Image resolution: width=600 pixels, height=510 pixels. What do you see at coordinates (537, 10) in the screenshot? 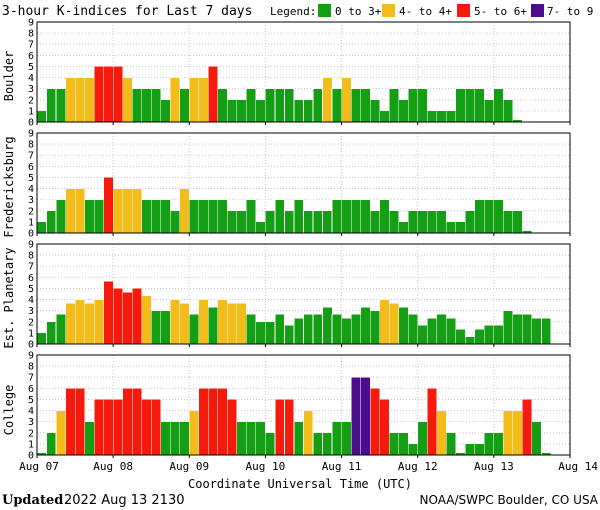
I see `legend-swatch-purple` at bounding box center [537, 10].